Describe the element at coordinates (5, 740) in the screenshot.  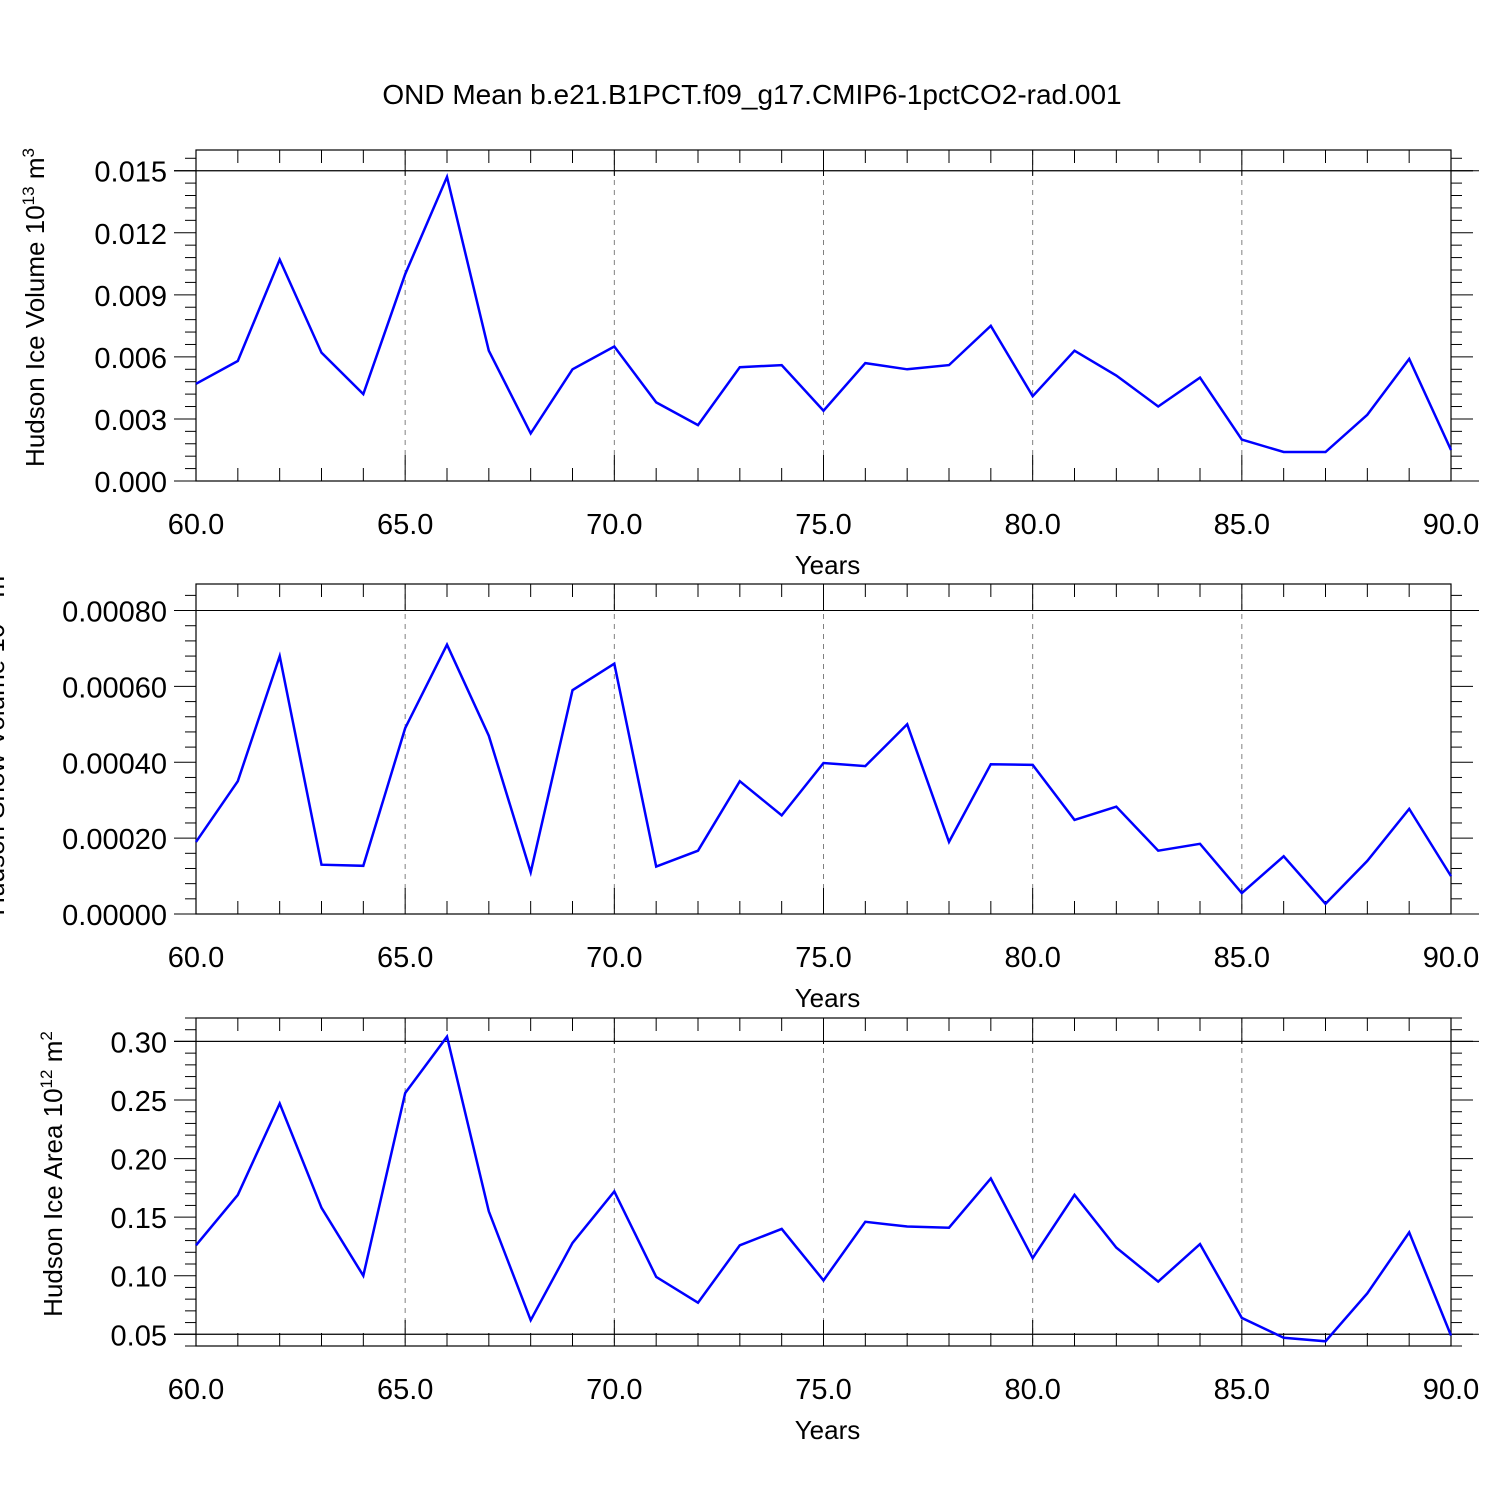
I see `y-axis-label: Hudson Snow Volume 1013 m3` at that location.